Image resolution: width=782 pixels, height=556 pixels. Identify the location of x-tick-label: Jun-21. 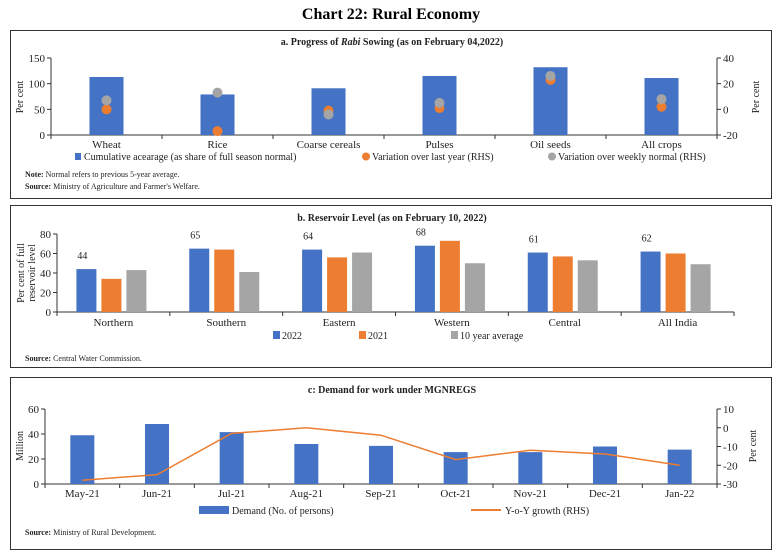
(157, 494).